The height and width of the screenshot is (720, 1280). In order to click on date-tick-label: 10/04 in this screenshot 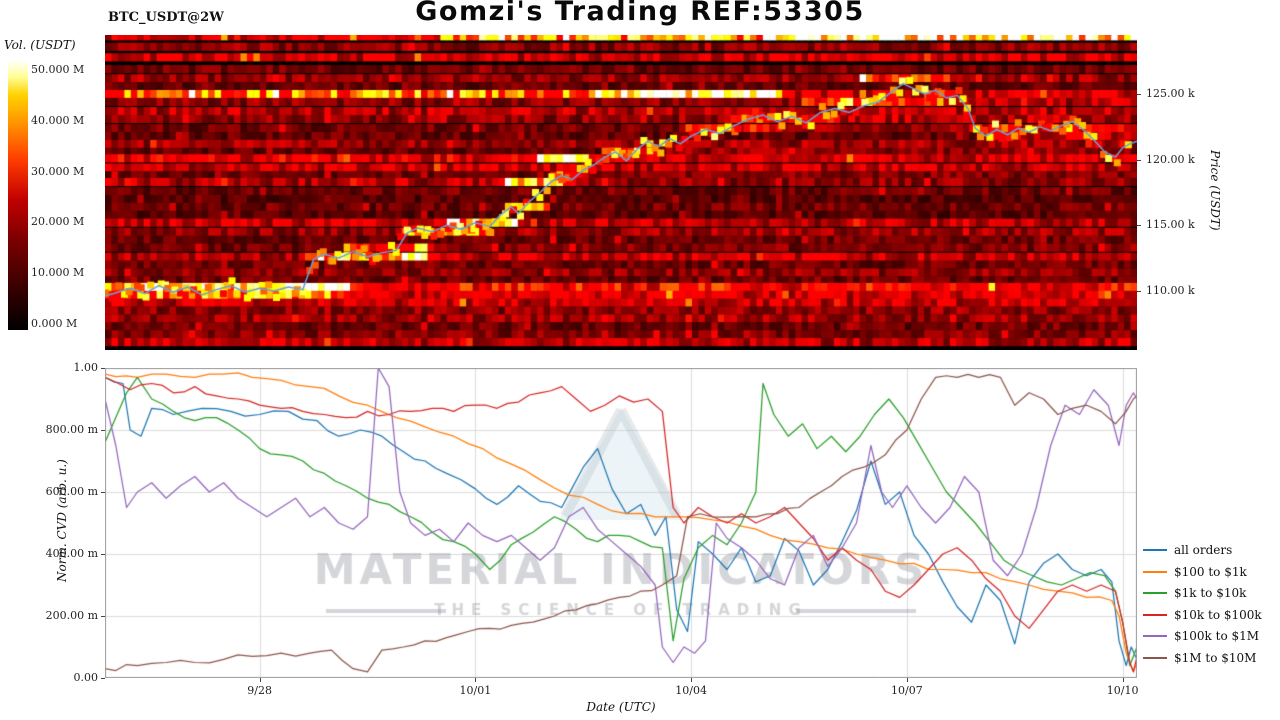, I will do `click(691, 690)`.